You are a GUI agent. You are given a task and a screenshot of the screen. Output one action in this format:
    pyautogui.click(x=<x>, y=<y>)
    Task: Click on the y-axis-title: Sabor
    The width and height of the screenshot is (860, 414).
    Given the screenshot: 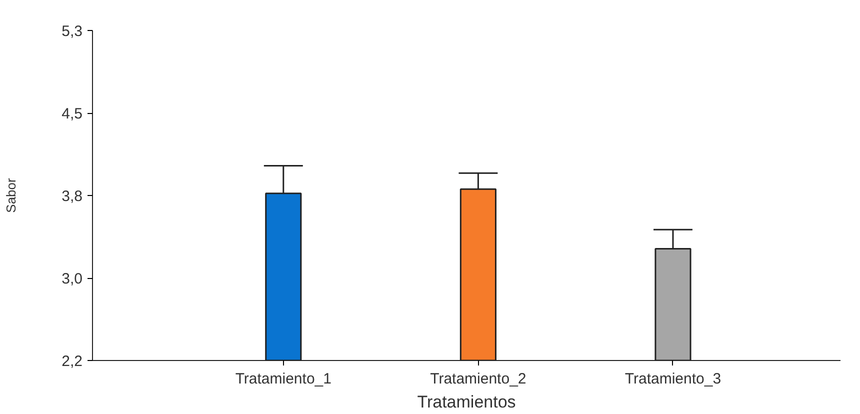 What is the action you would take?
    pyautogui.click(x=11, y=195)
    